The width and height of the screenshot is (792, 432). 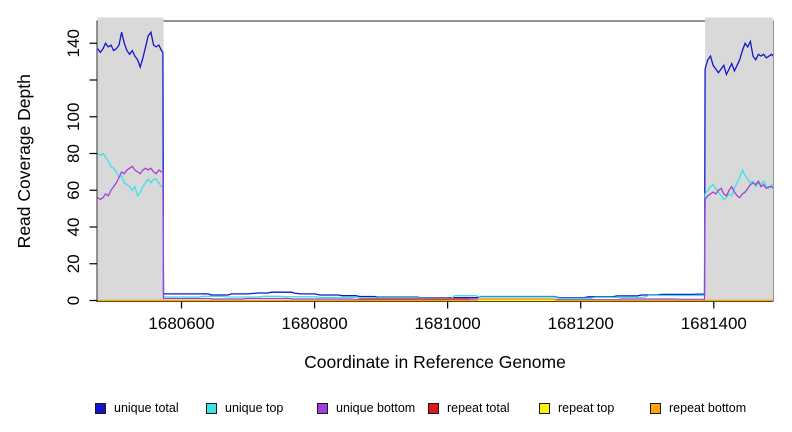 What do you see at coordinates (376, 408) in the screenshot?
I see `legend-label: unique bottom` at bounding box center [376, 408].